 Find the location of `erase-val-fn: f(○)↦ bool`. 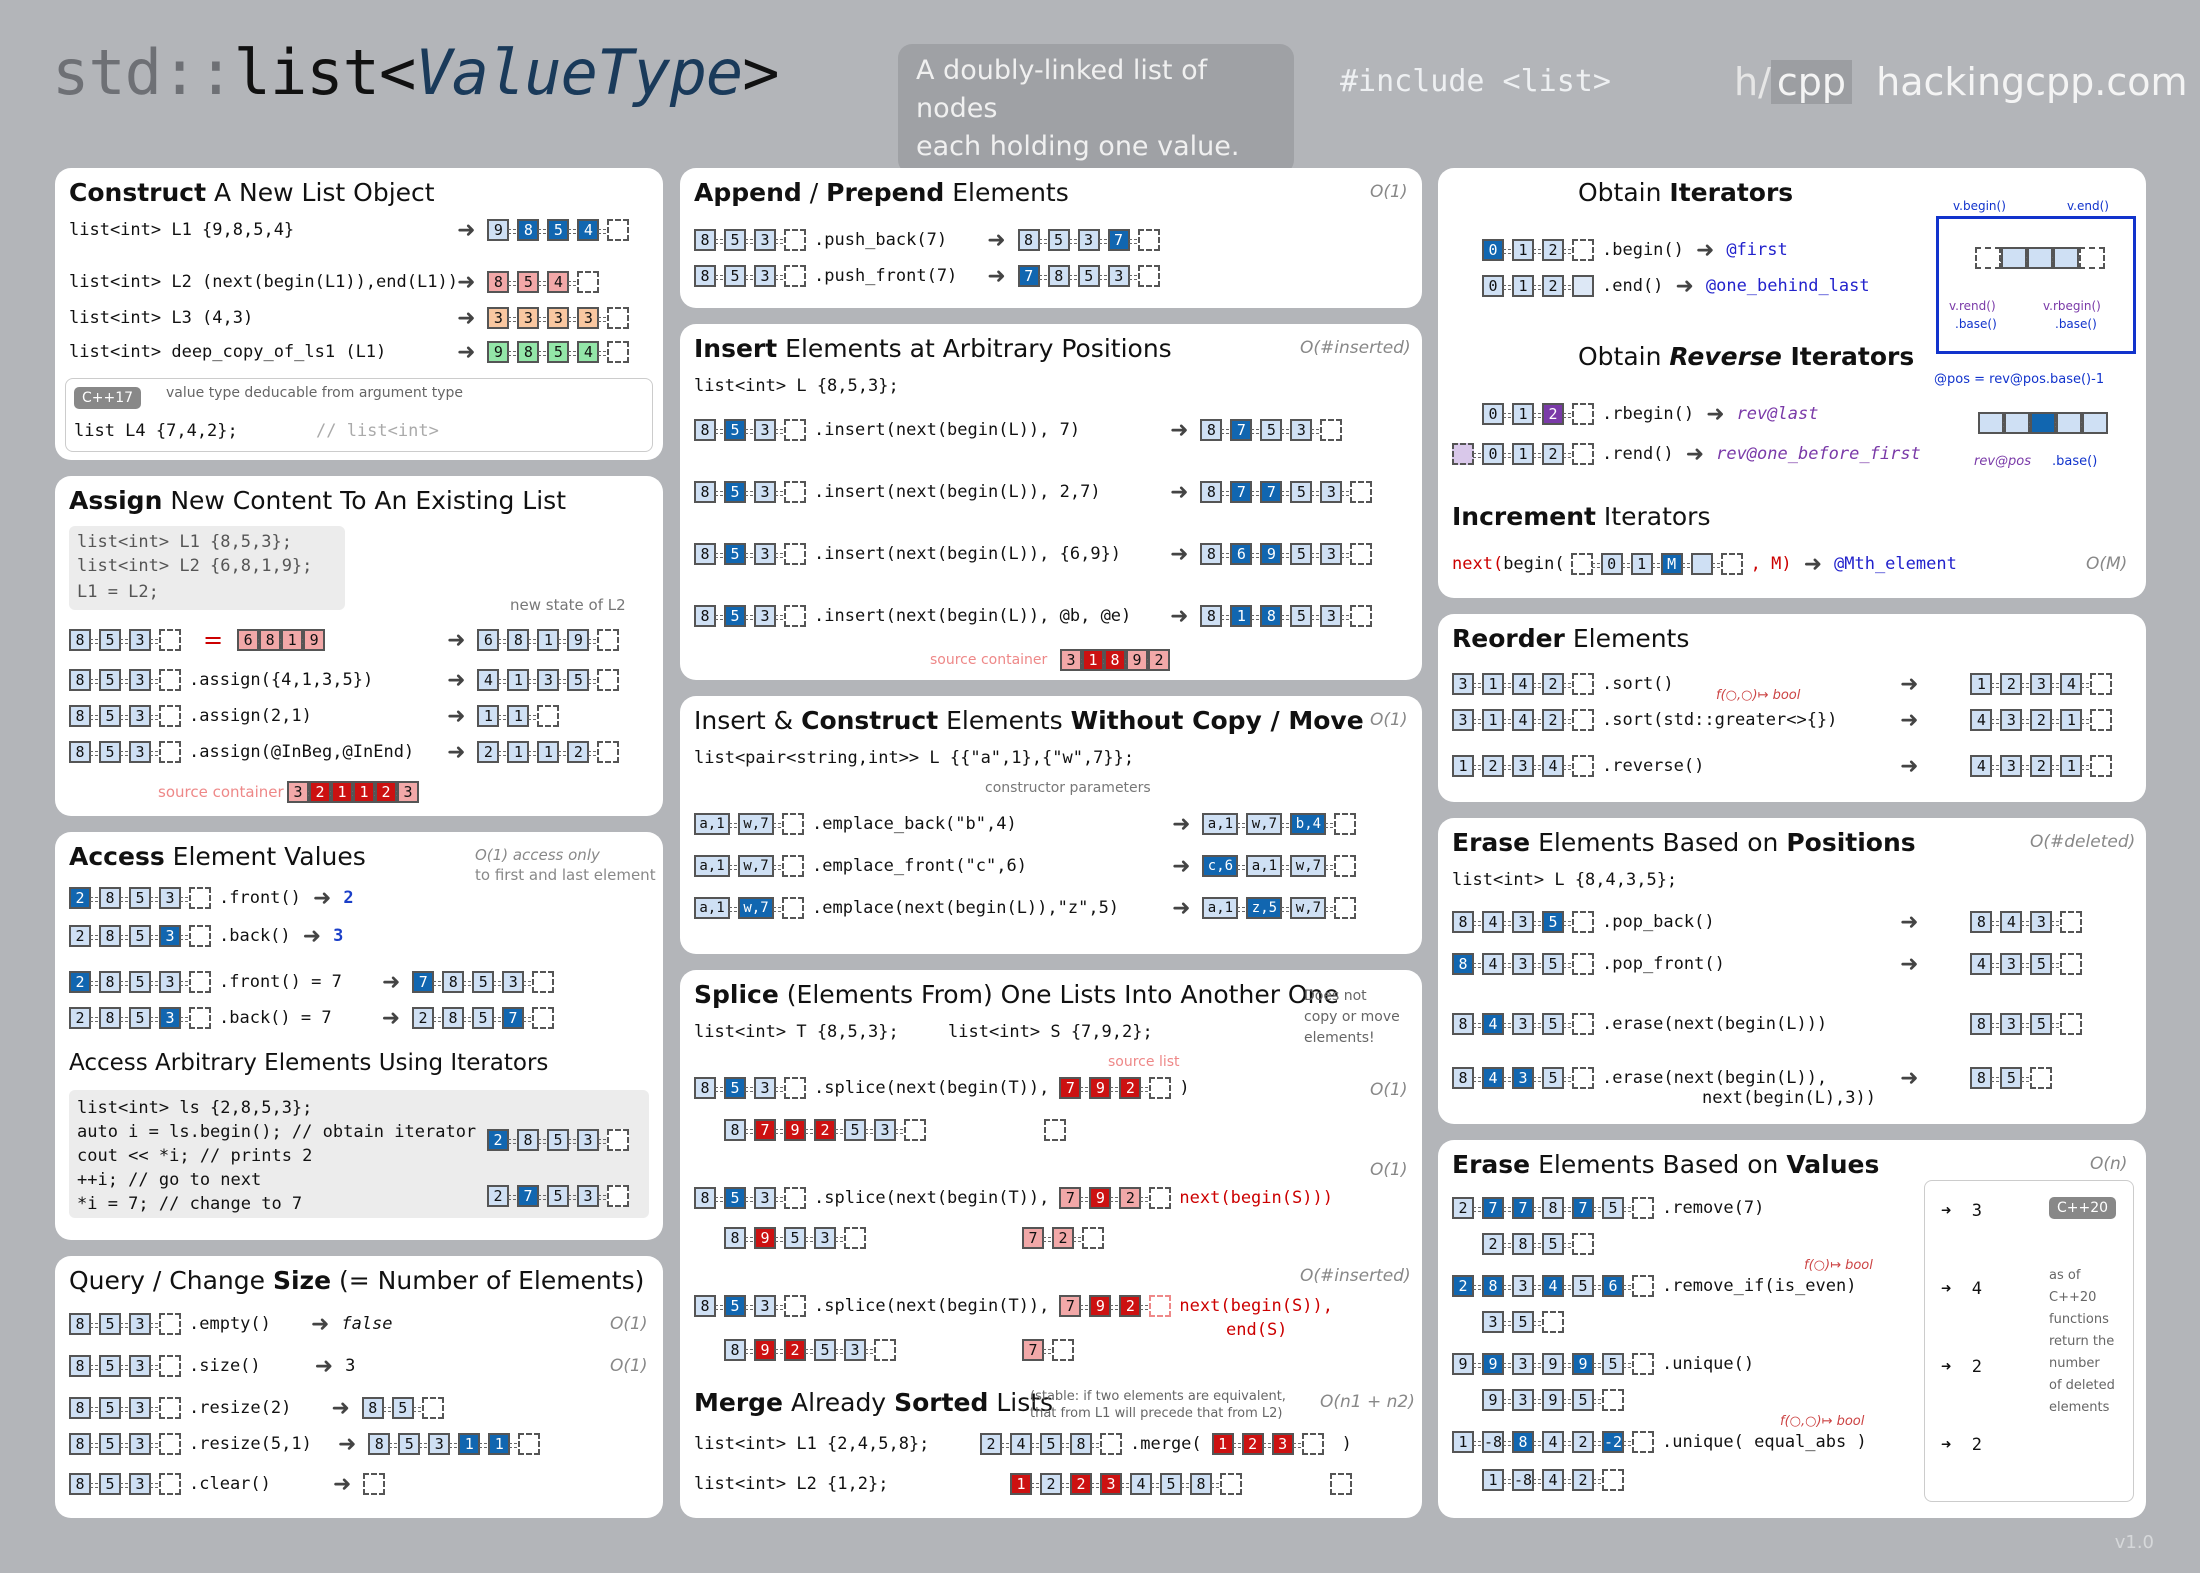

erase-val-fn: f(○)↦ bool is located at coordinates (1838, 1265).